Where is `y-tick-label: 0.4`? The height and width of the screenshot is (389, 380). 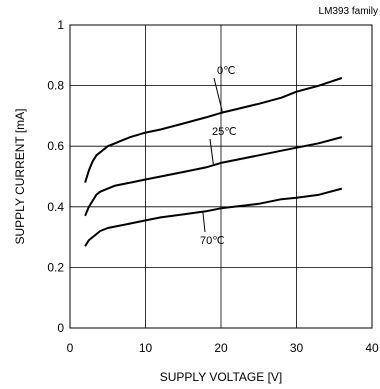
y-tick-label: 0.4 is located at coordinates (55, 207).